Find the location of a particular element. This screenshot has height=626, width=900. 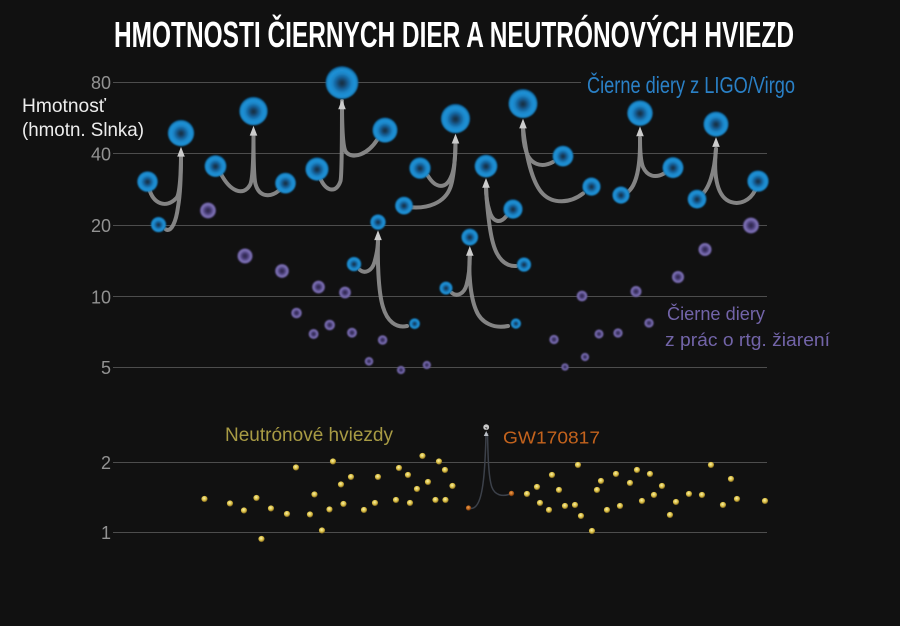

svg-text: 5 is located at coordinates (106, 368).